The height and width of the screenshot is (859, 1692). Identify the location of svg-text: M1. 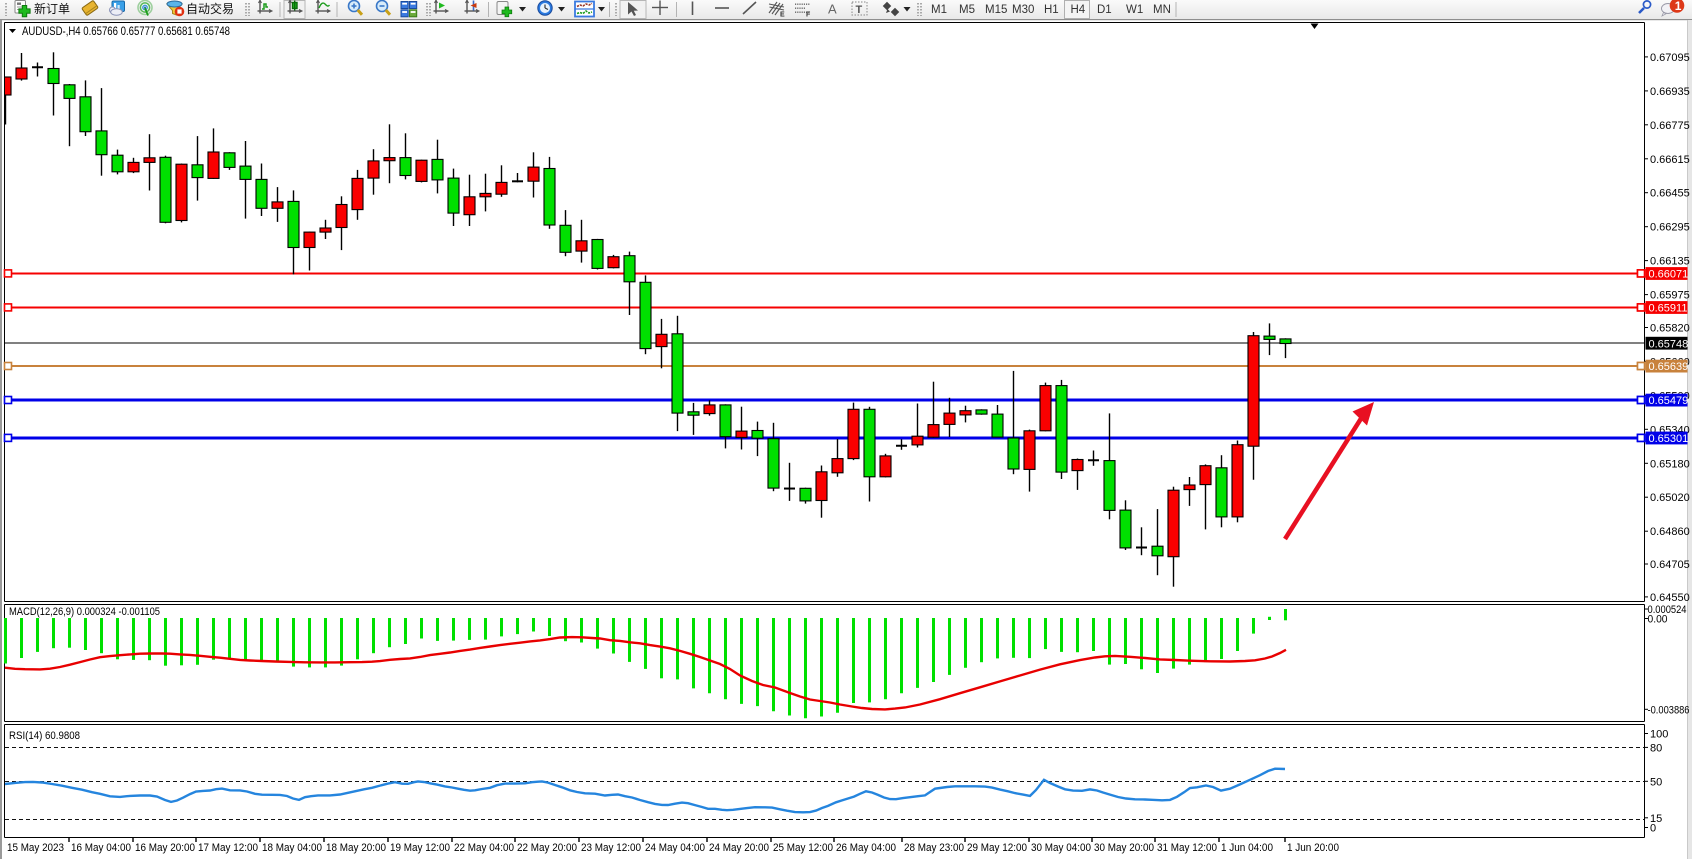
(939, 10).